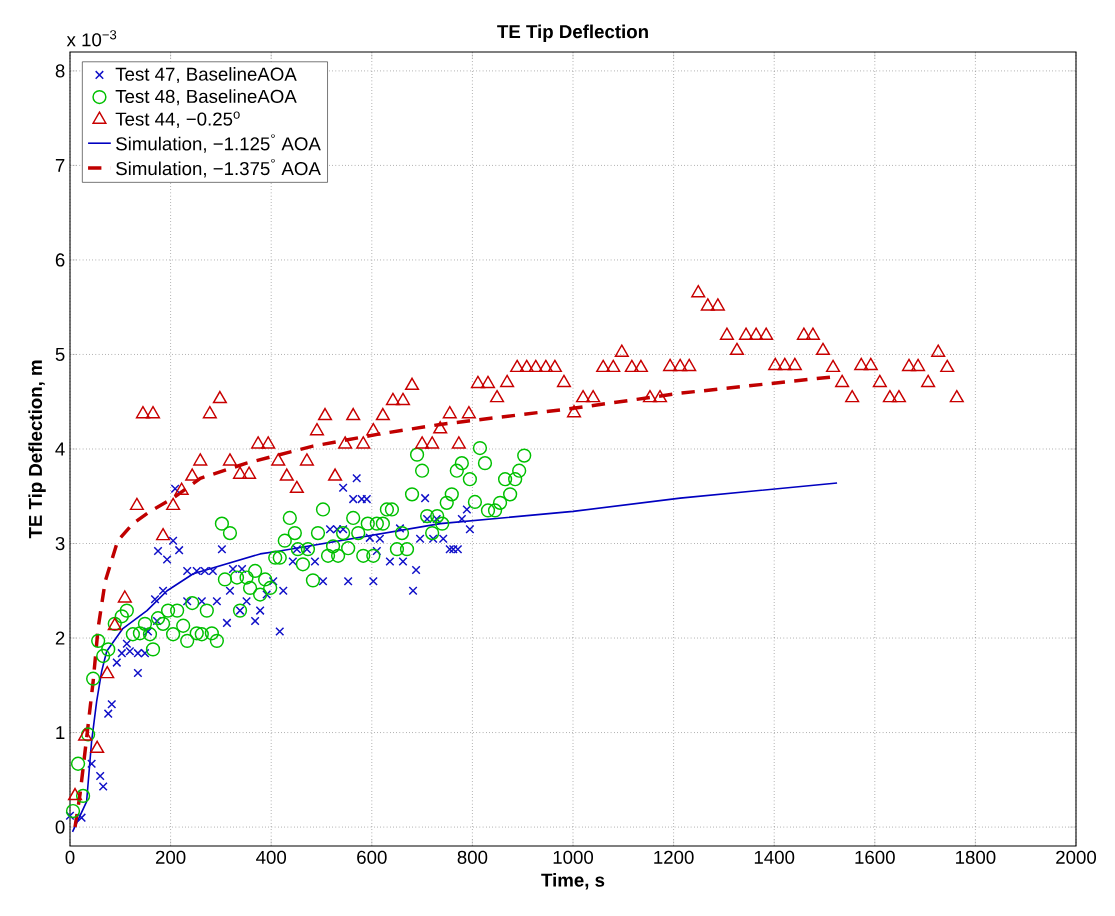  What do you see at coordinates (976, 857) in the screenshot?
I see `x-tick-label: 1800` at bounding box center [976, 857].